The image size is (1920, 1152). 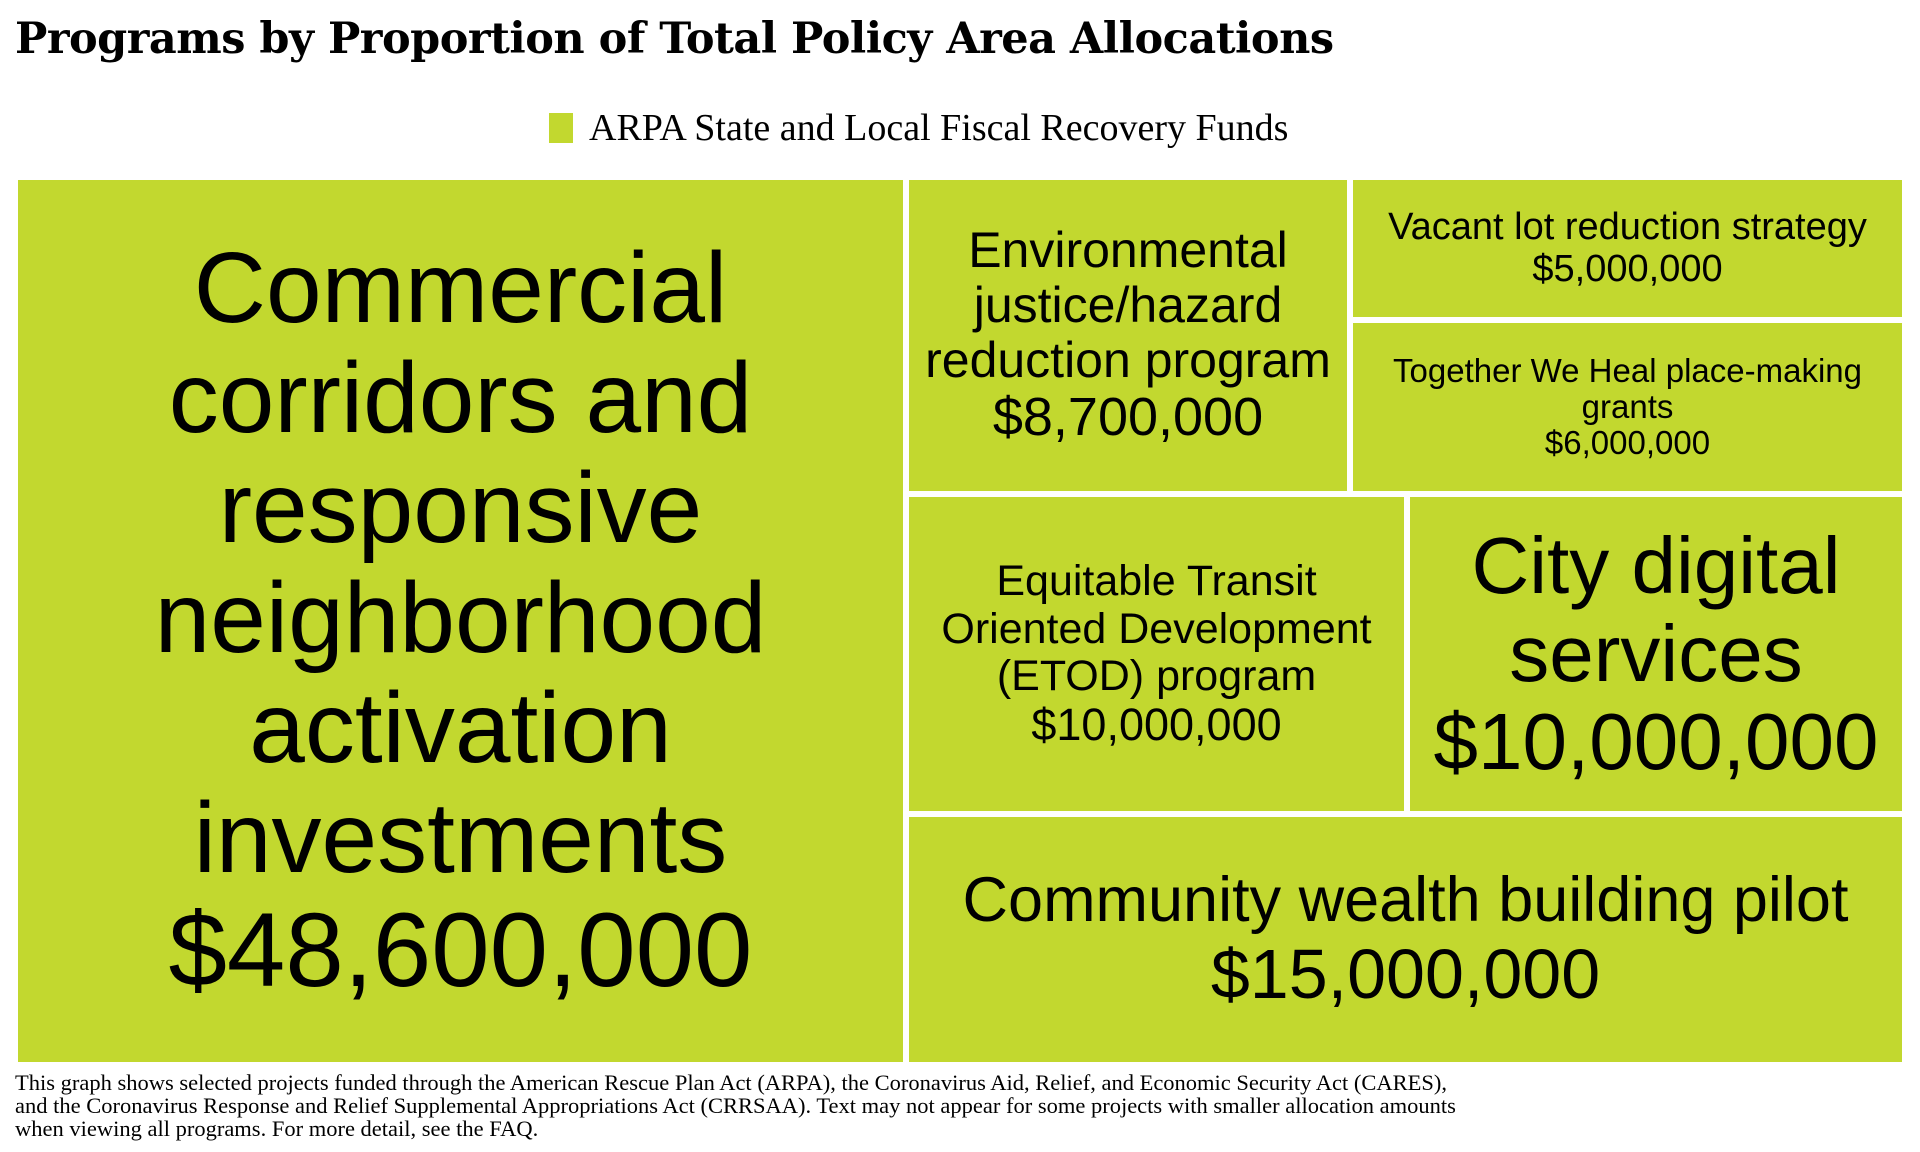 I want to click on tile-label: Vacant lot reduction strategy, so click(x=1627, y=226).